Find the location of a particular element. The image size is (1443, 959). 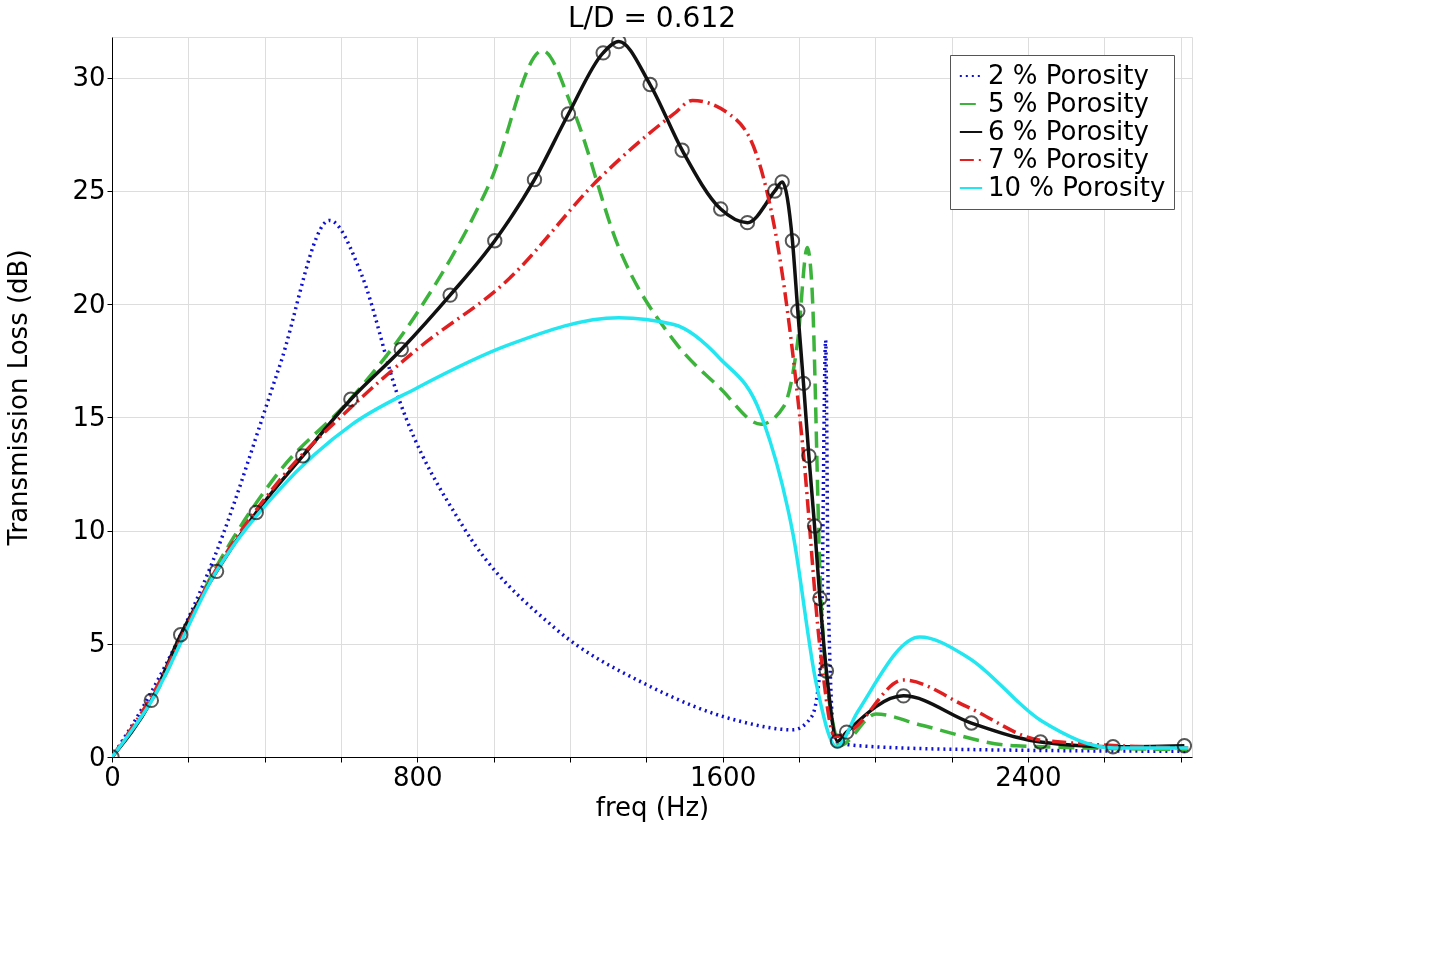

x-tick-label: 1600 is located at coordinates (723, 776).